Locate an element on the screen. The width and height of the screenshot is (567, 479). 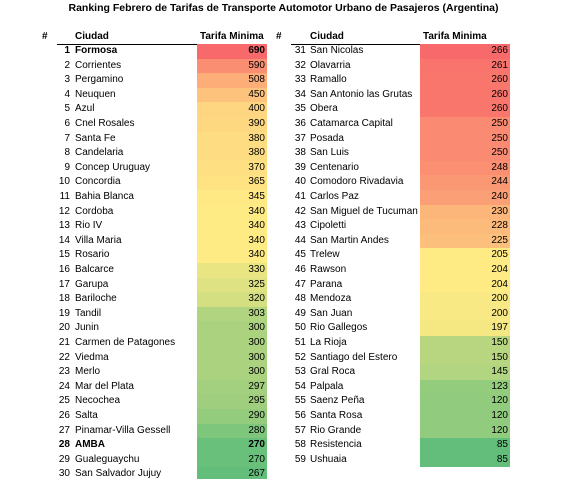
city-name: Bahia Blanca is located at coordinates (104, 196).